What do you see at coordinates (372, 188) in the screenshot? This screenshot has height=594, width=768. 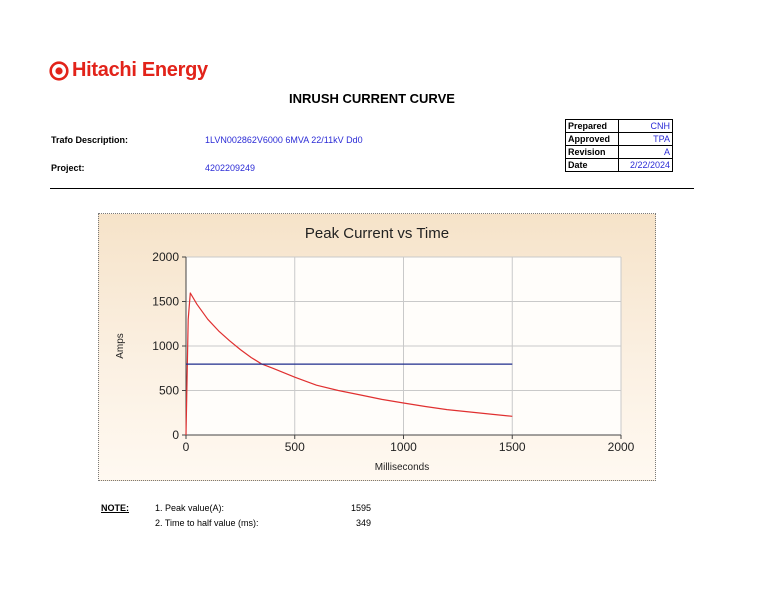 I see `header-divider` at bounding box center [372, 188].